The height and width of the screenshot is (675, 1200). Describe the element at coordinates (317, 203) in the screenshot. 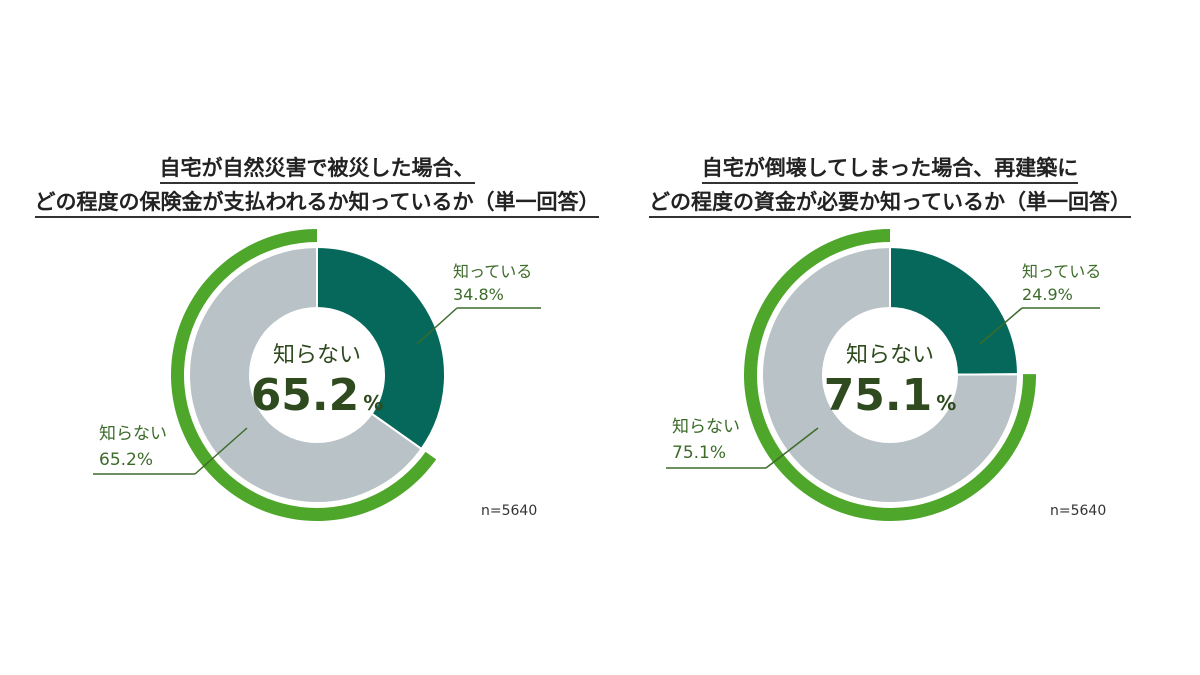

I see `chart-title-line2: どの程度の保険金が支払われるか知っているか（単一回答）` at that location.